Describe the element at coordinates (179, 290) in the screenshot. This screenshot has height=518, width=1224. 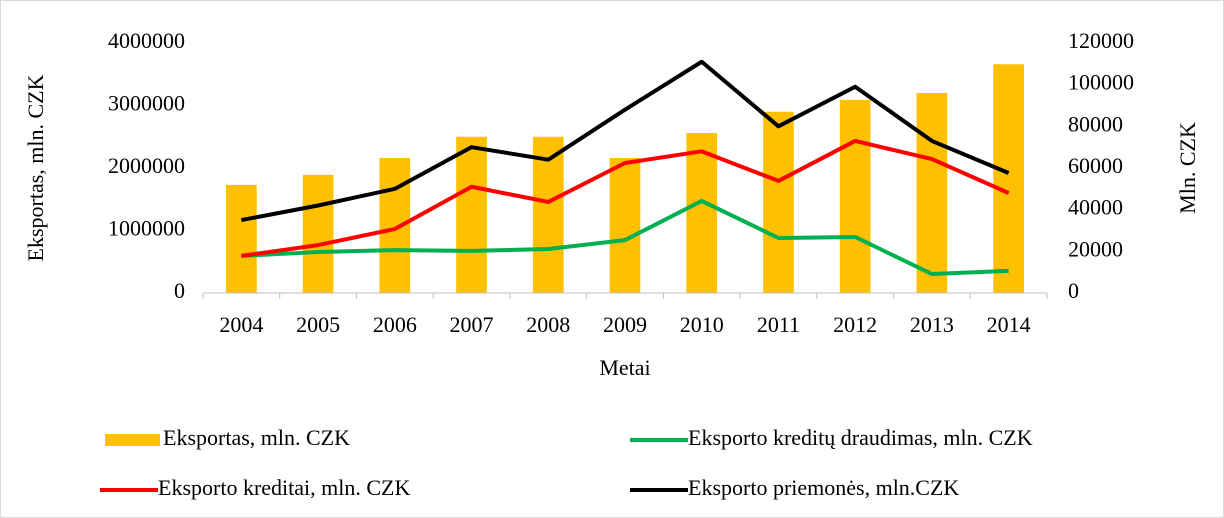
I see `y-tick-label: 0` at that location.